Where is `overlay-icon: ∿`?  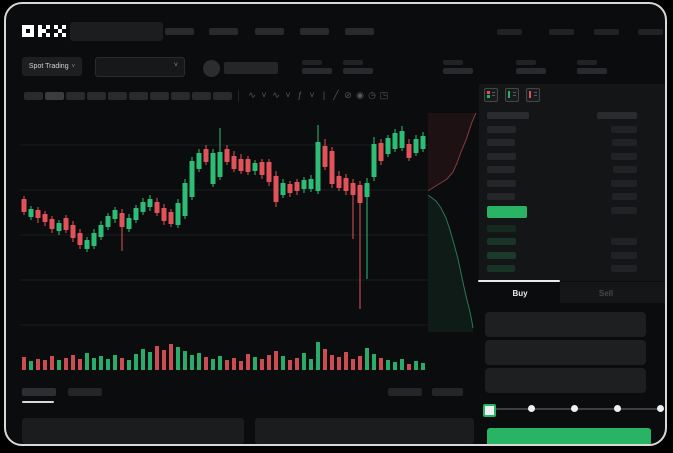
overlay-icon: ∿ is located at coordinates (276, 95).